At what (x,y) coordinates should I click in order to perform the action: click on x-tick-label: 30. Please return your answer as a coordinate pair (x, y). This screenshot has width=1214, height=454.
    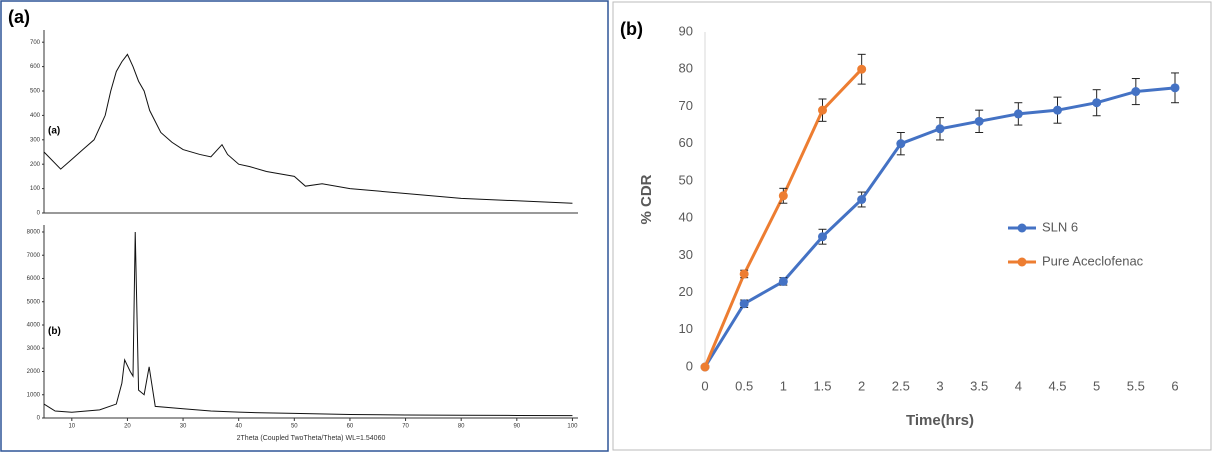
    Looking at the image, I should click on (183, 427).